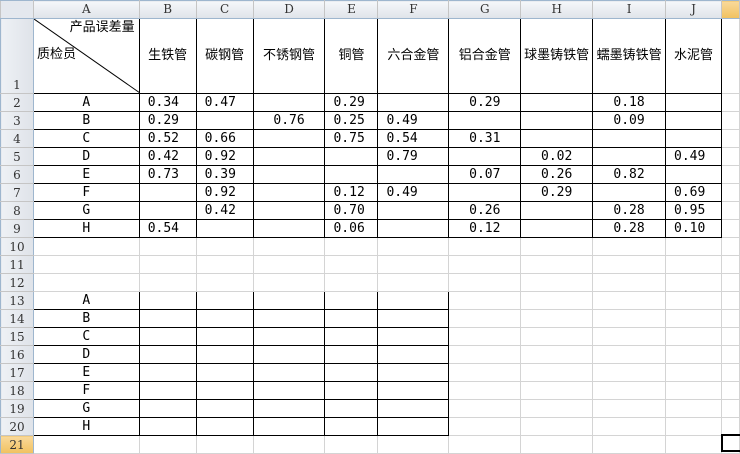  I want to click on value-cell: 0.26, so click(485, 210).